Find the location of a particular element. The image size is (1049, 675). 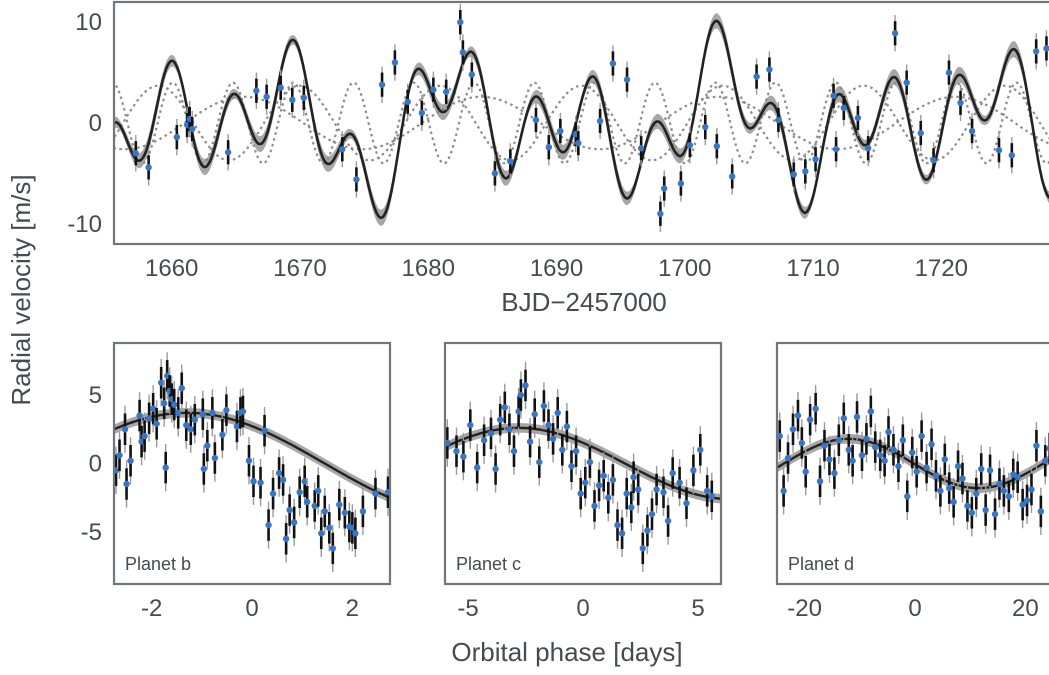

phase-panel-planet-d: -20 0 20 Planet d is located at coordinates (912, 481).